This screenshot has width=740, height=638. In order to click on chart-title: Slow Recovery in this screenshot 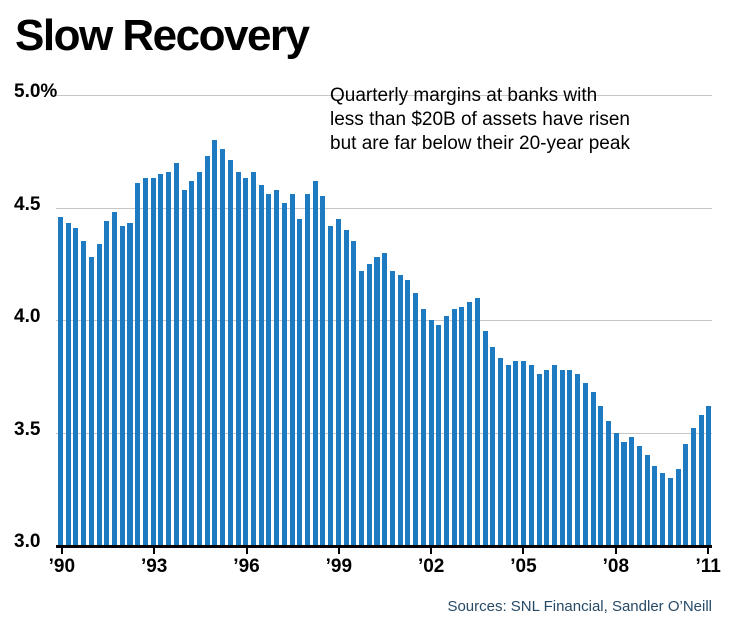, I will do `click(162, 35)`.